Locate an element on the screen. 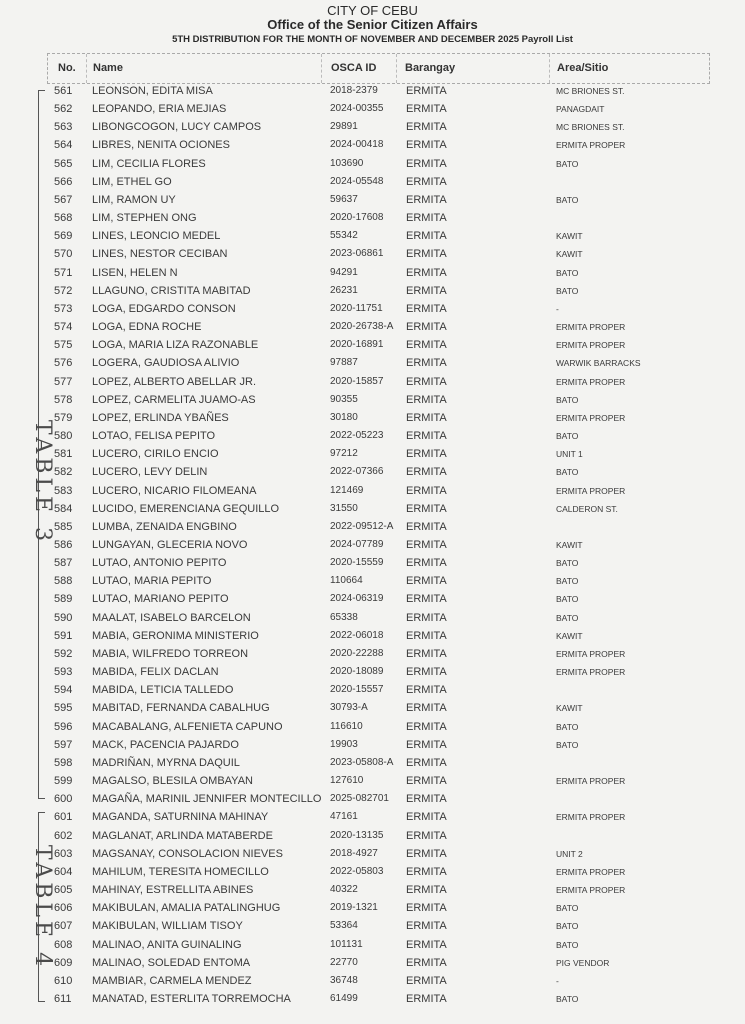 The image size is (745, 1024). row-name: MABIA, GERONIMA MINISTERIO is located at coordinates (175, 635).